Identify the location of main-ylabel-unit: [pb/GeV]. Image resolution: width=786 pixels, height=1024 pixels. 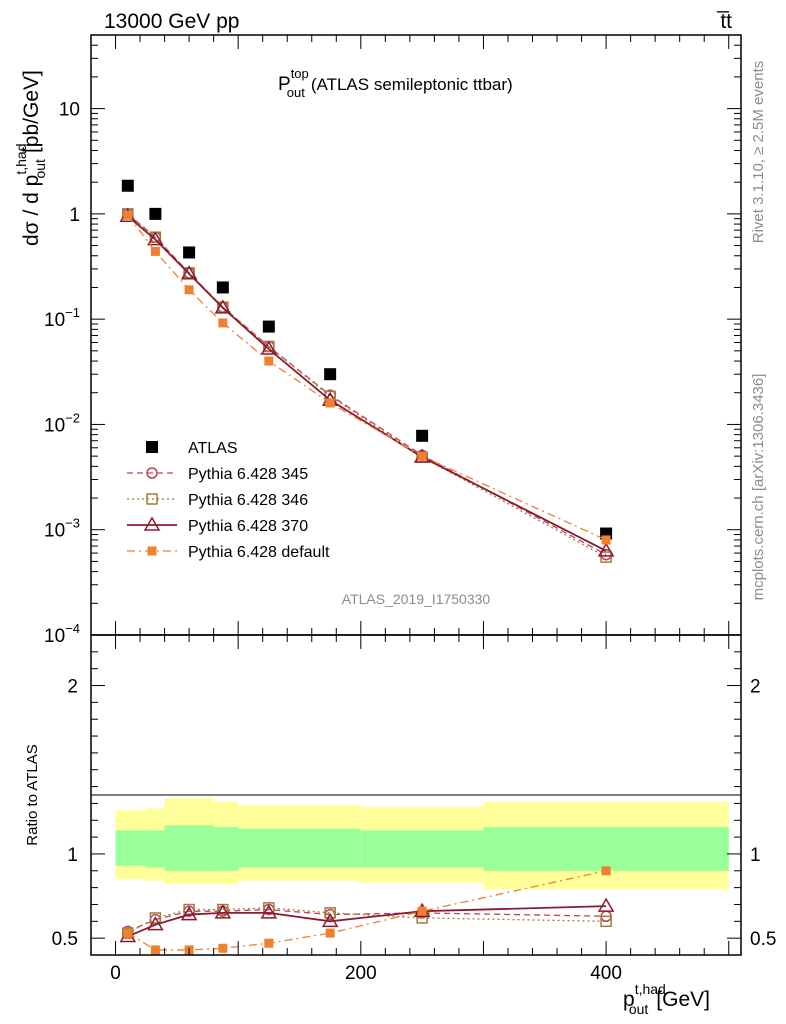
(31, 111).